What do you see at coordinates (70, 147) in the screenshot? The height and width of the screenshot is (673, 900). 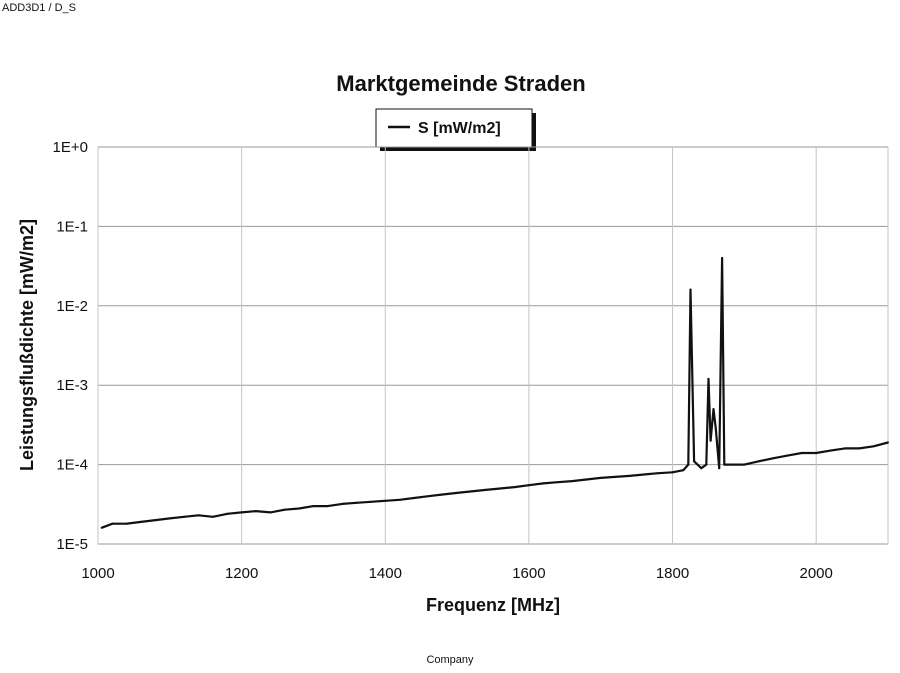 I see `y-tick-label: 1E+0` at bounding box center [70, 147].